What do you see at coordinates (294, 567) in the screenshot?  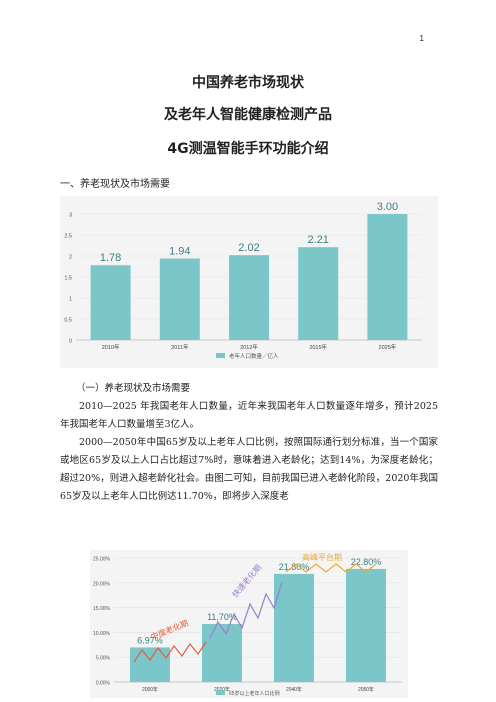 I see `bar-value-label: 21.80%` at bounding box center [294, 567].